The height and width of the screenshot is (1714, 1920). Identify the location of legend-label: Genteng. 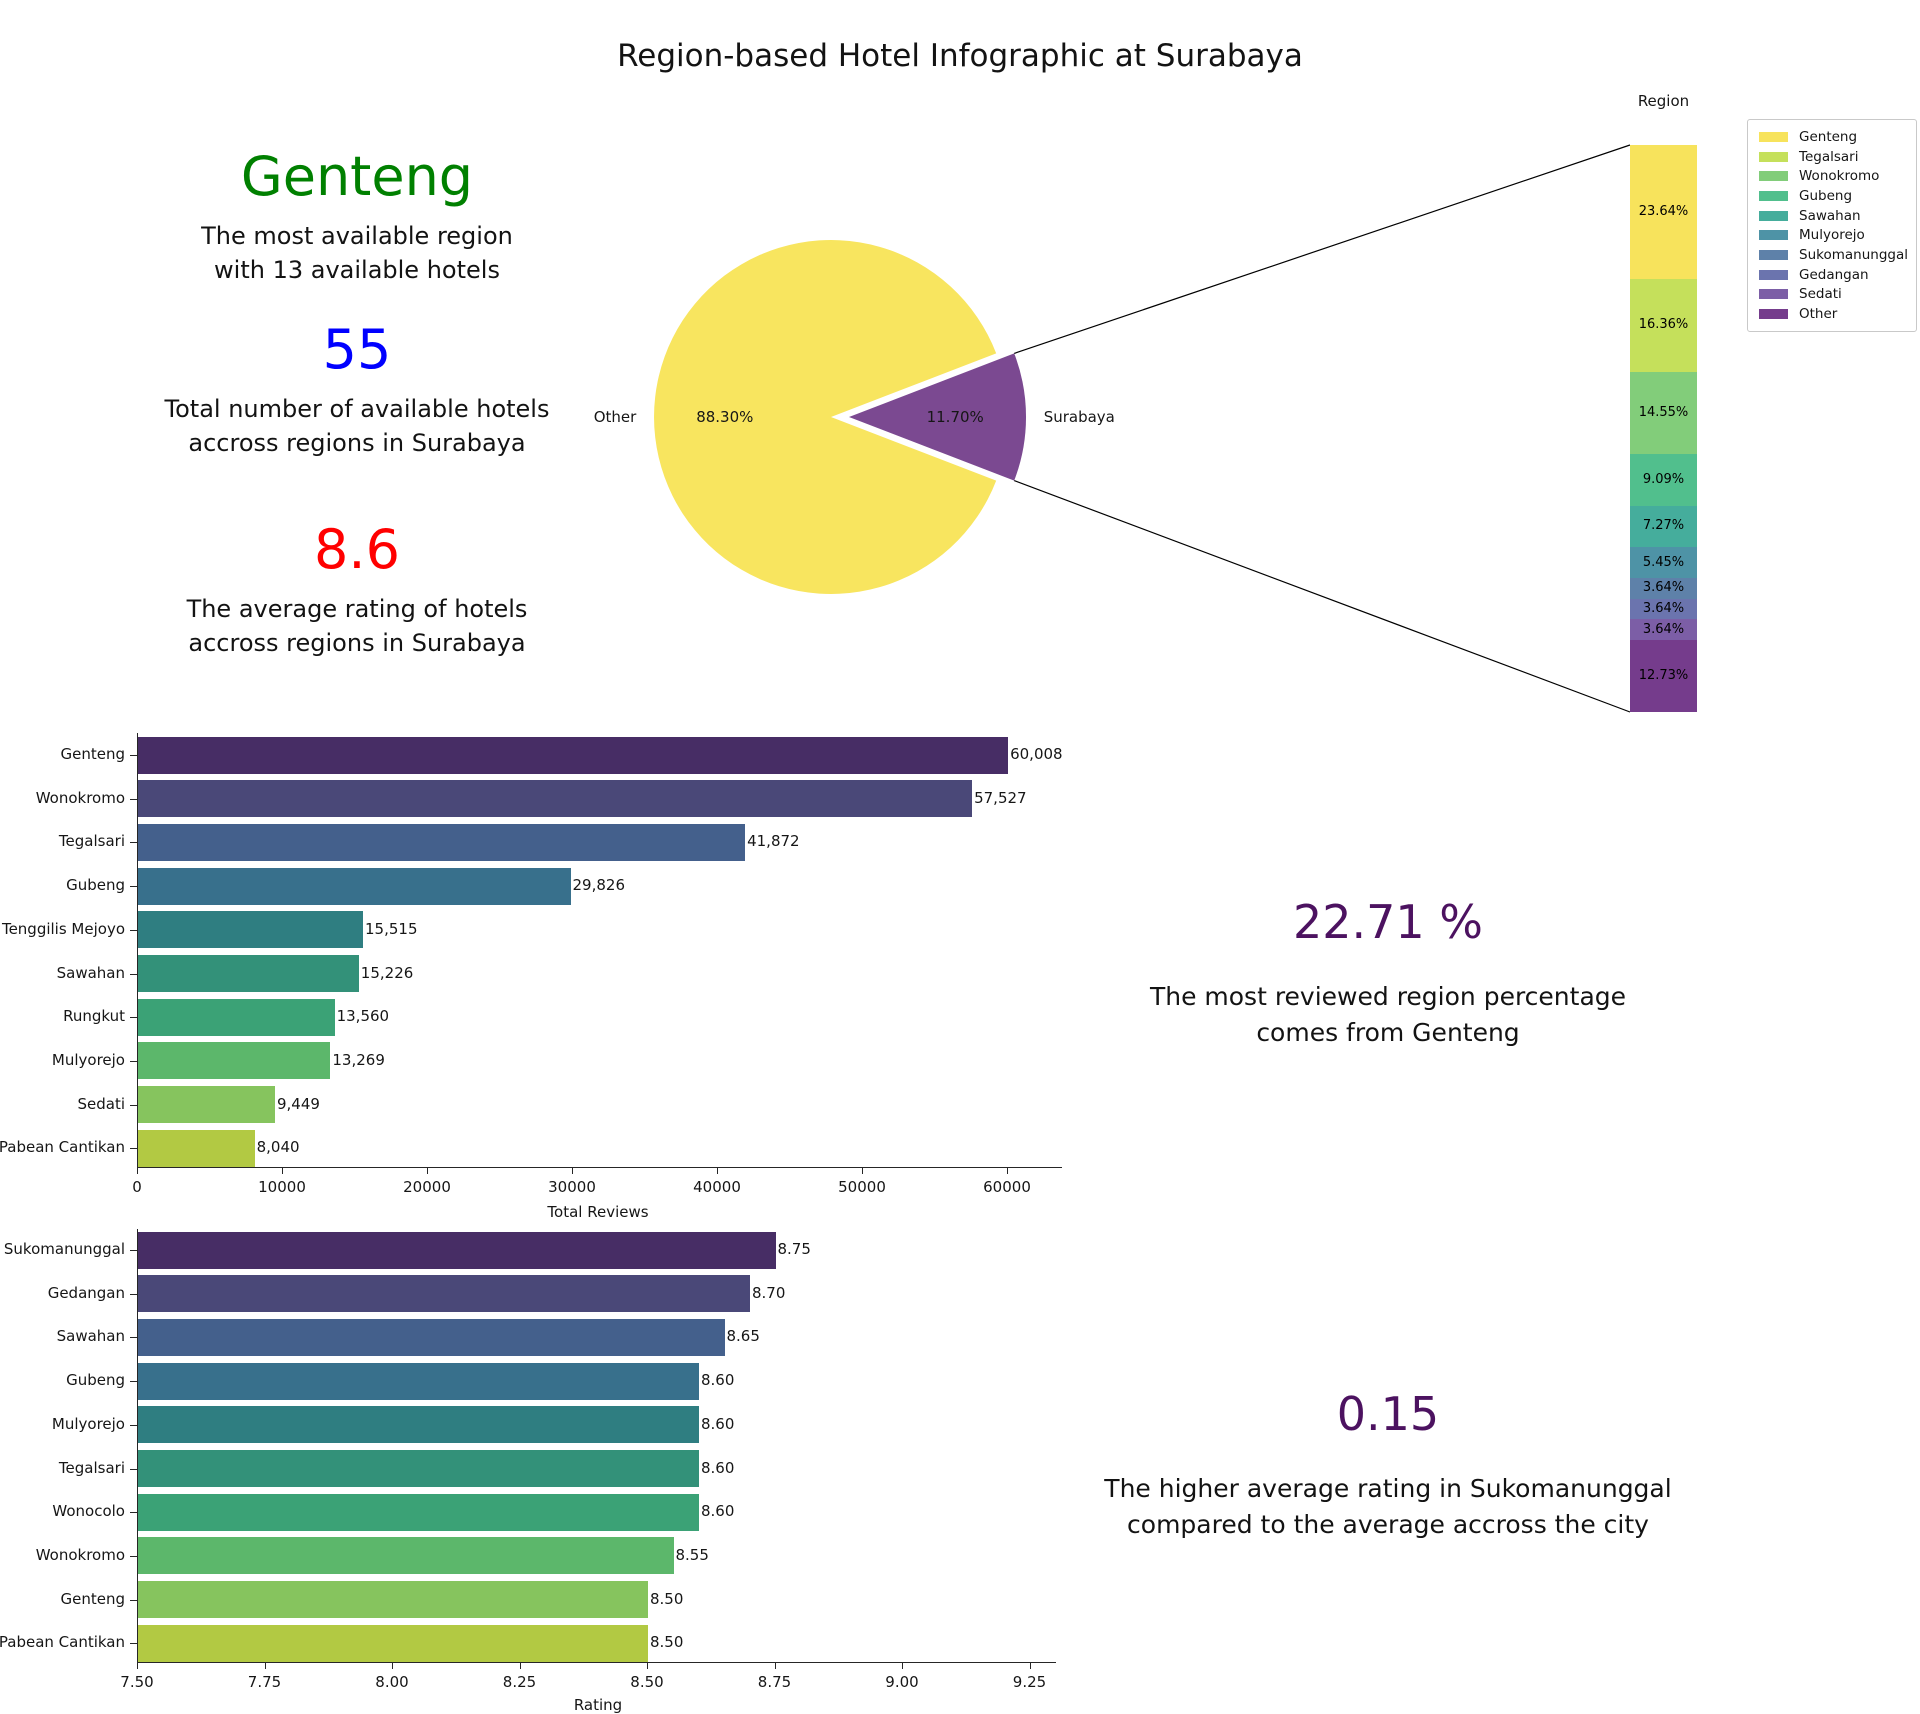
(1828, 137).